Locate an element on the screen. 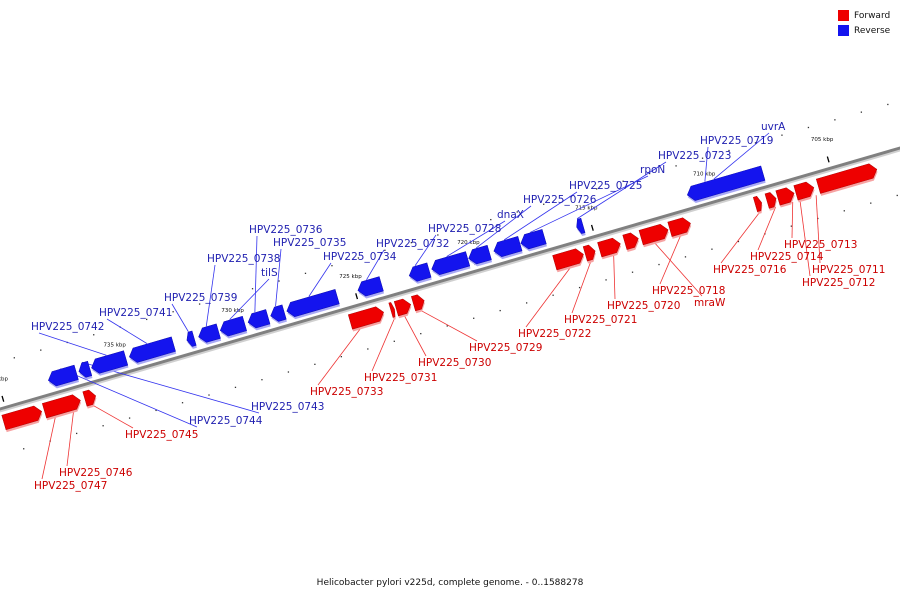 The image size is (900, 600). gene-label-rpoN: rpoN is located at coordinates (652, 170).